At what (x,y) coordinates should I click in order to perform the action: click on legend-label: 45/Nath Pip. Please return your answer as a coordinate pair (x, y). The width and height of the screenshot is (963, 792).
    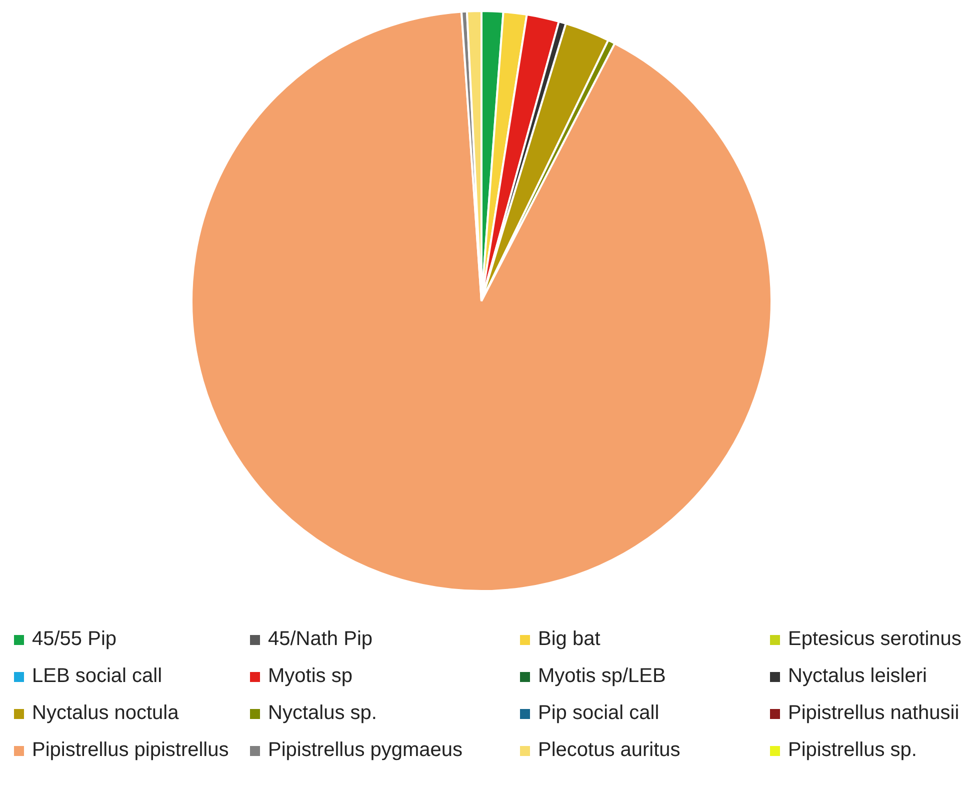
    Looking at the image, I should click on (320, 639).